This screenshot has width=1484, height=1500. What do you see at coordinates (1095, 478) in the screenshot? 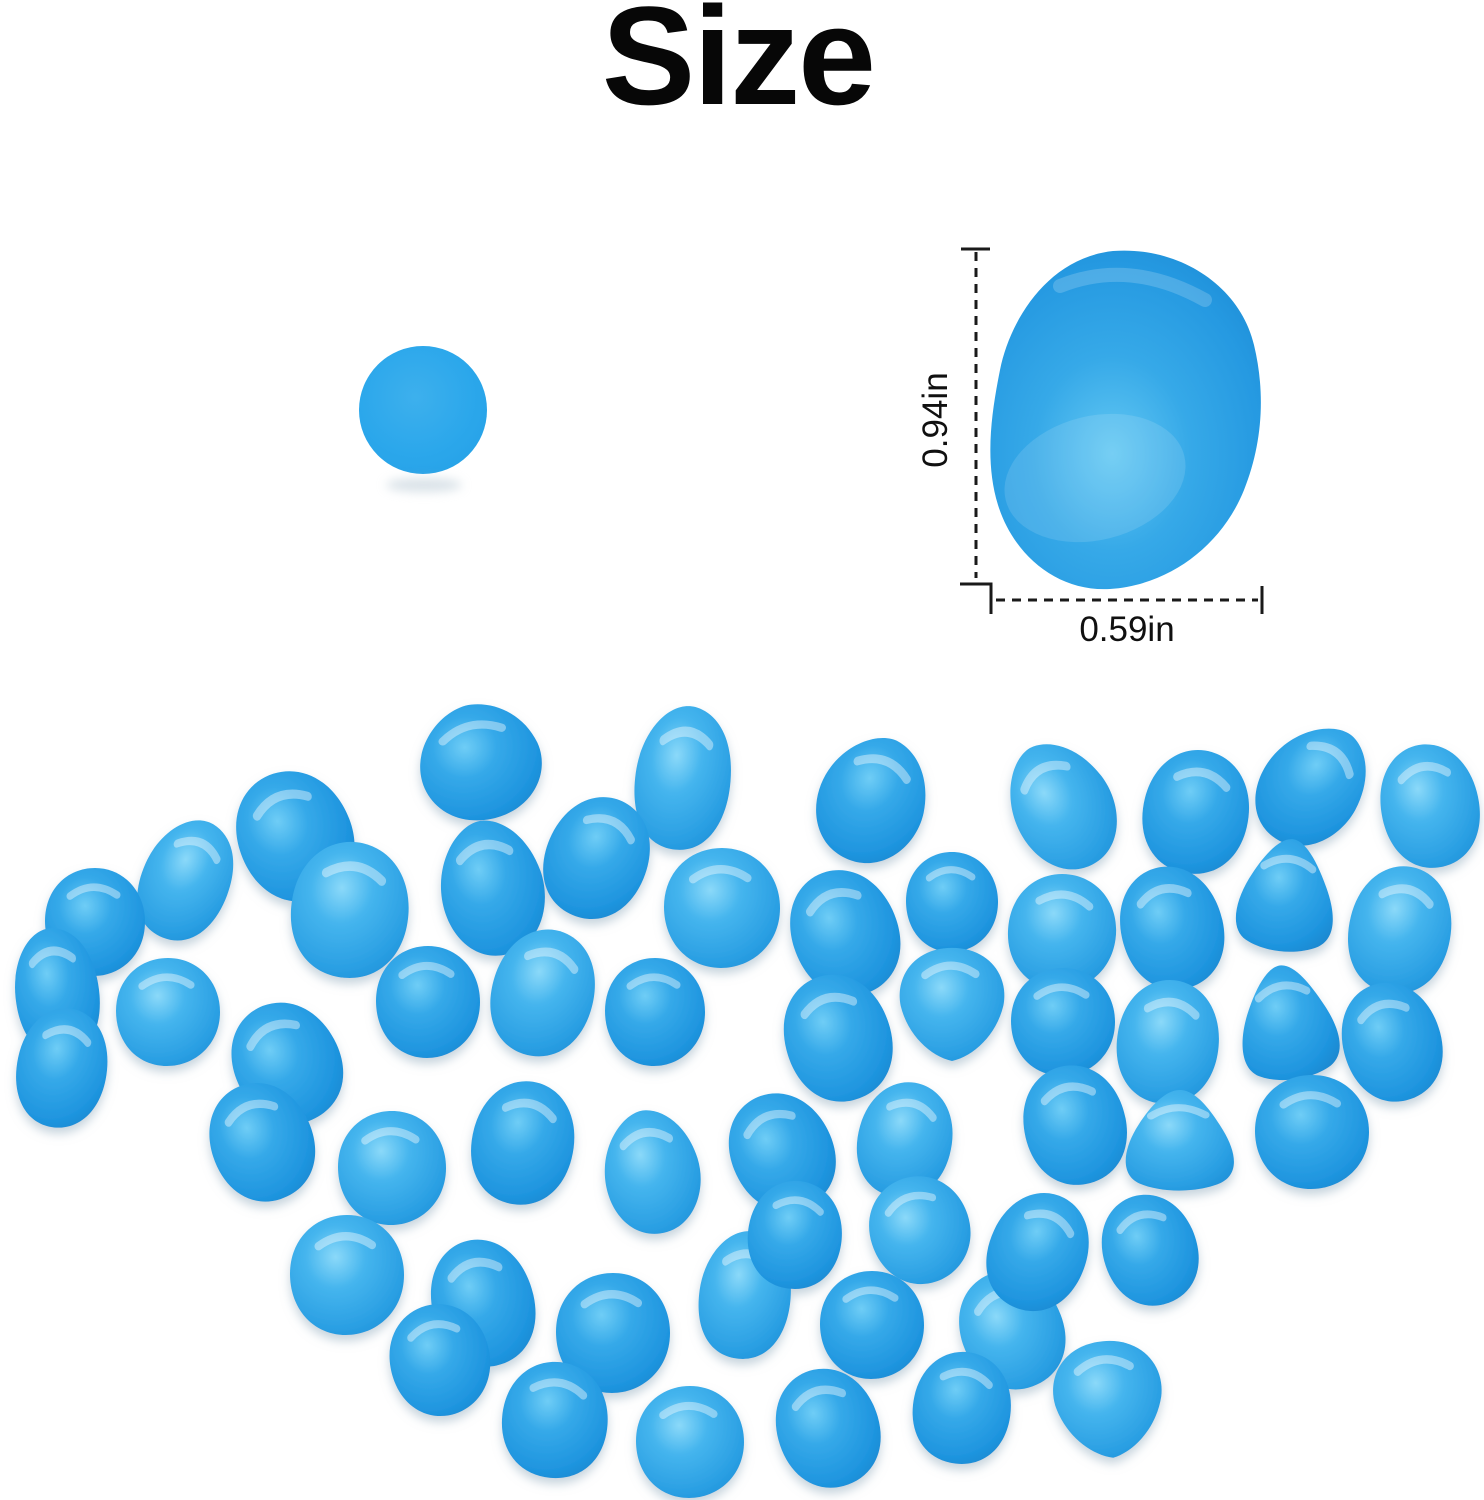
I see `pebble-large-sheen` at bounding box center [1095, 478].